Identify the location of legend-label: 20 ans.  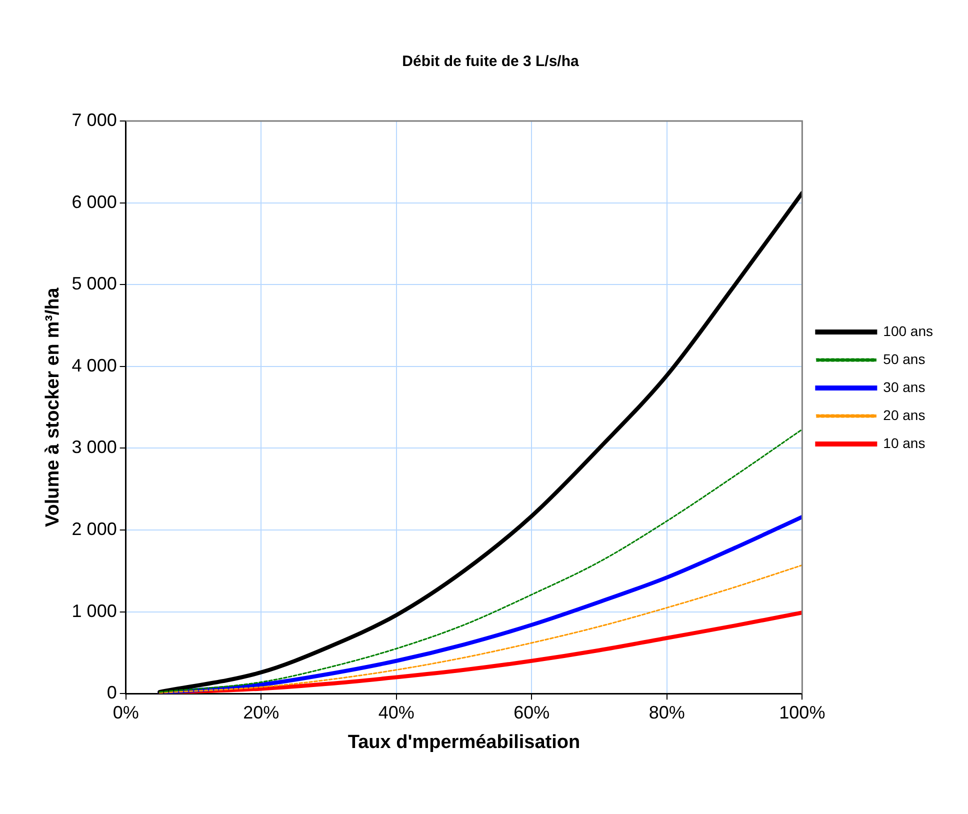
(904, 414).